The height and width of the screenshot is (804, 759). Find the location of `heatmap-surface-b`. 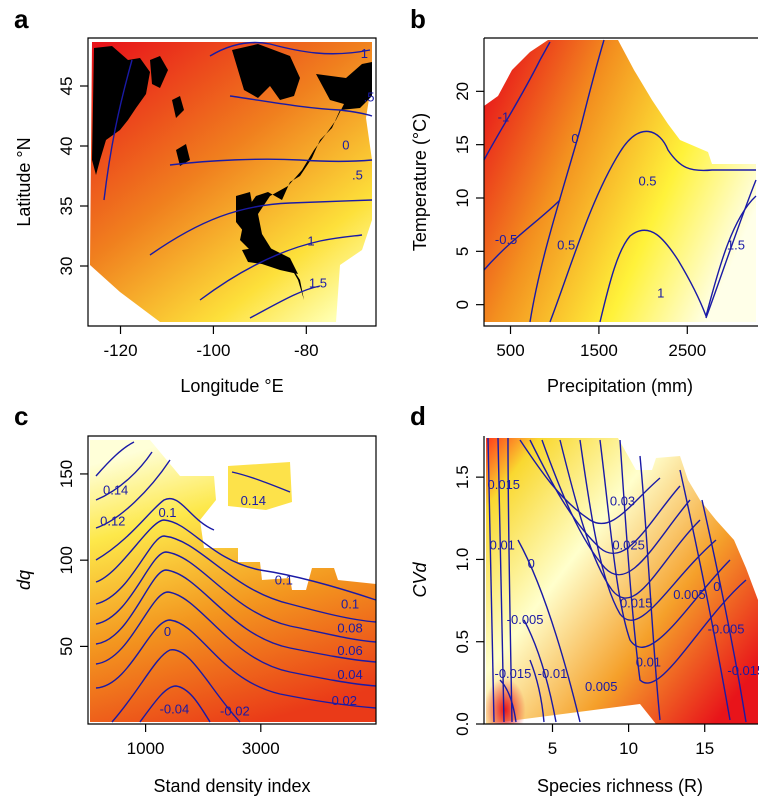

heatmap-surface-b is located at coordinates (620, 181).